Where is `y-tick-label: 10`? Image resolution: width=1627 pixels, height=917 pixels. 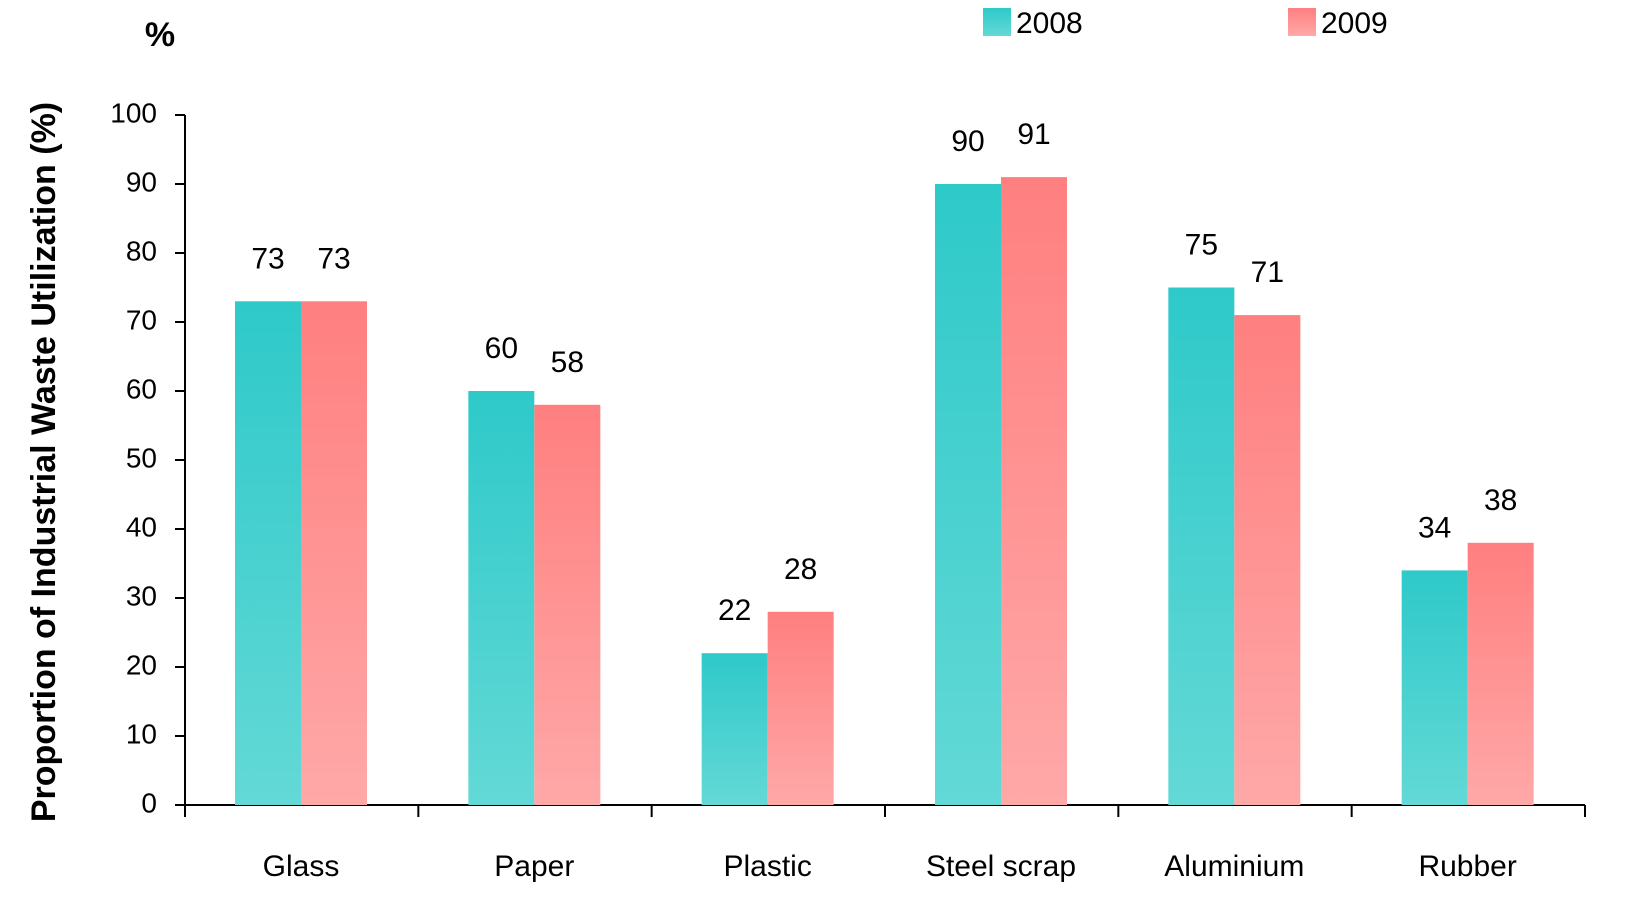 y-tick-label: 10 is located at coordinates (141, 733).